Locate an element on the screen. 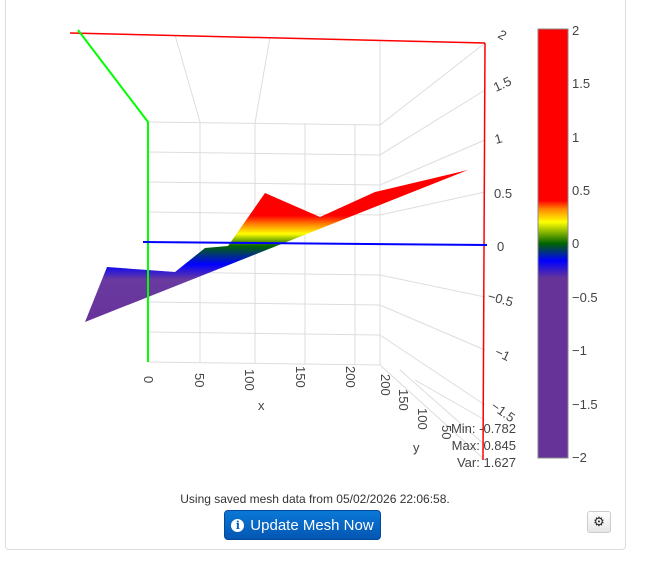 The image size is (664, 563). settings-button: ⚙ is located at coordinates (599, 522).